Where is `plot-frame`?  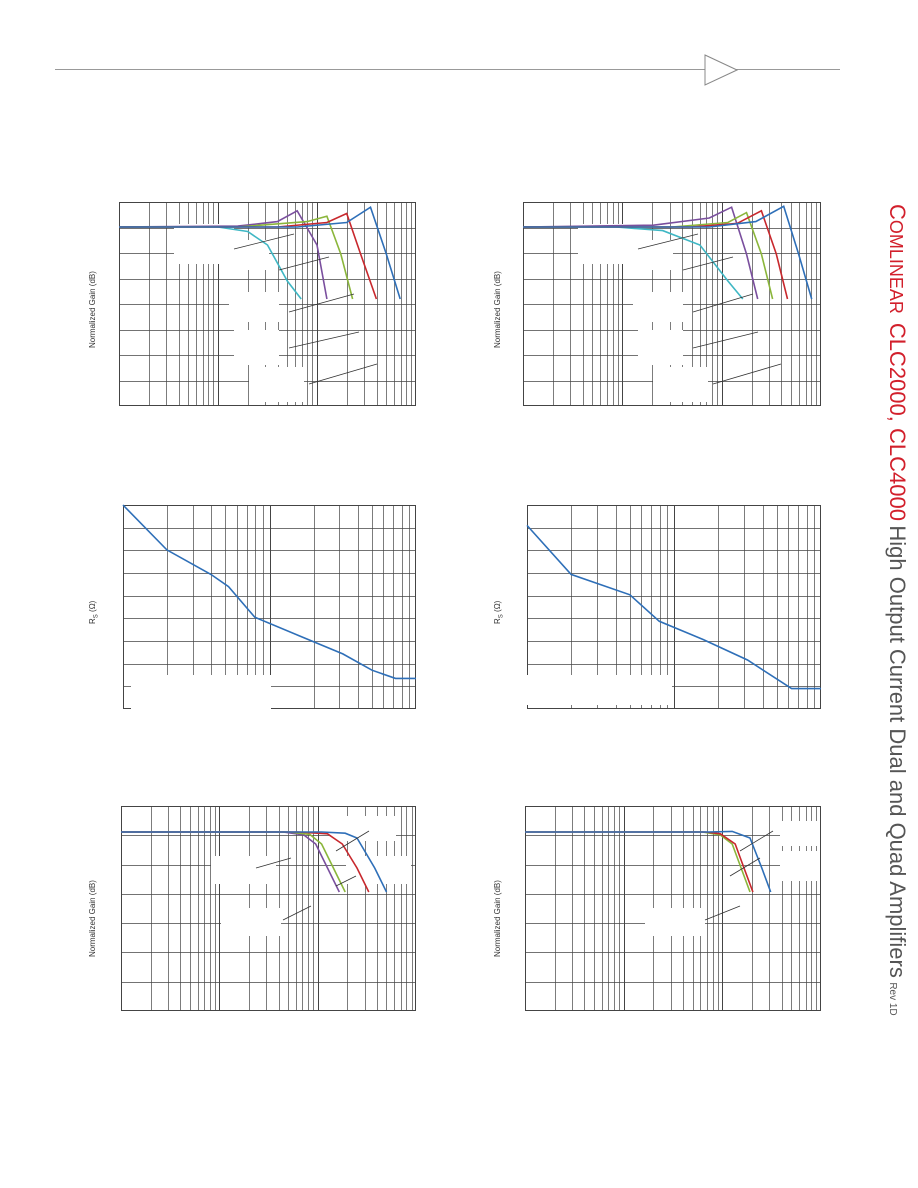 plot-frame is located at coordinates (269, 607).